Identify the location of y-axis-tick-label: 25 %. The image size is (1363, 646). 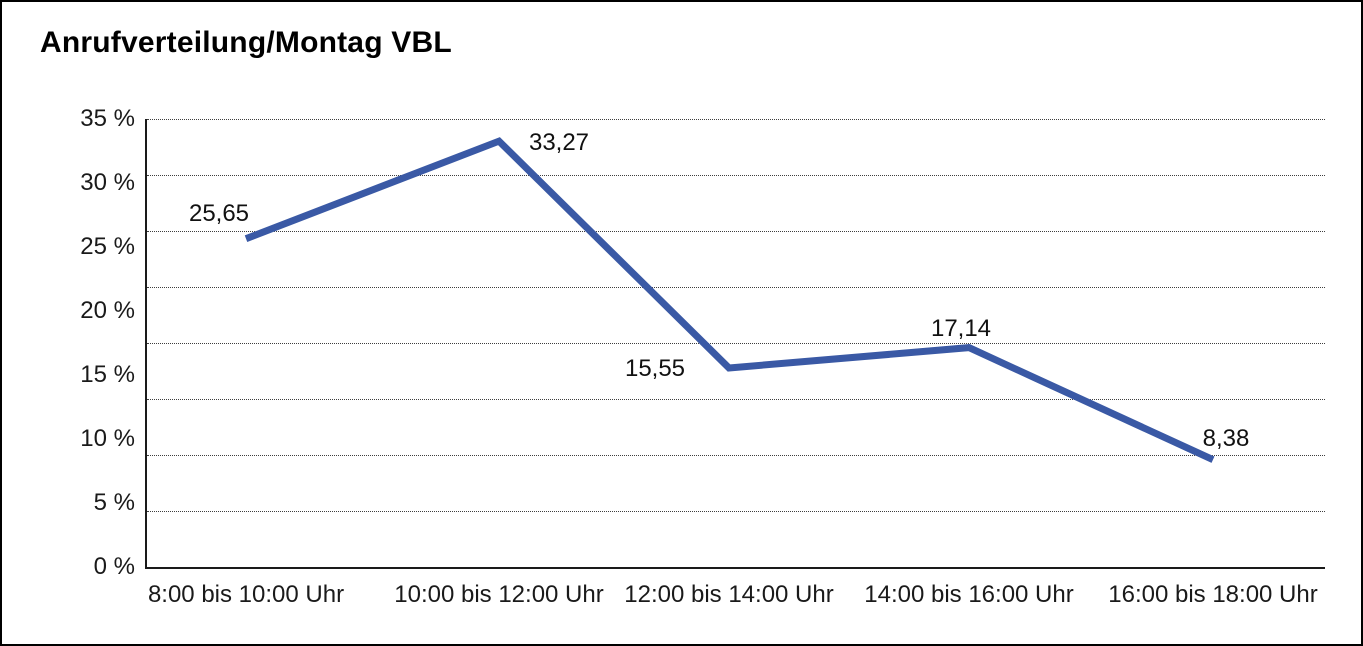
(107, 246).